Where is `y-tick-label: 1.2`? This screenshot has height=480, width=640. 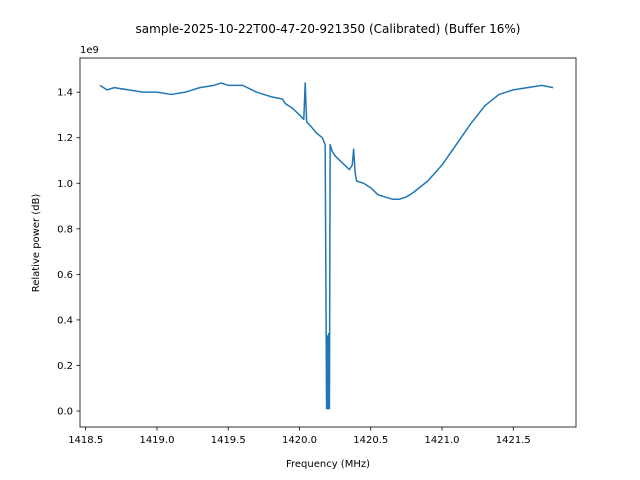
y-tick-label: 1.2 is located at coordinates (65, 138).